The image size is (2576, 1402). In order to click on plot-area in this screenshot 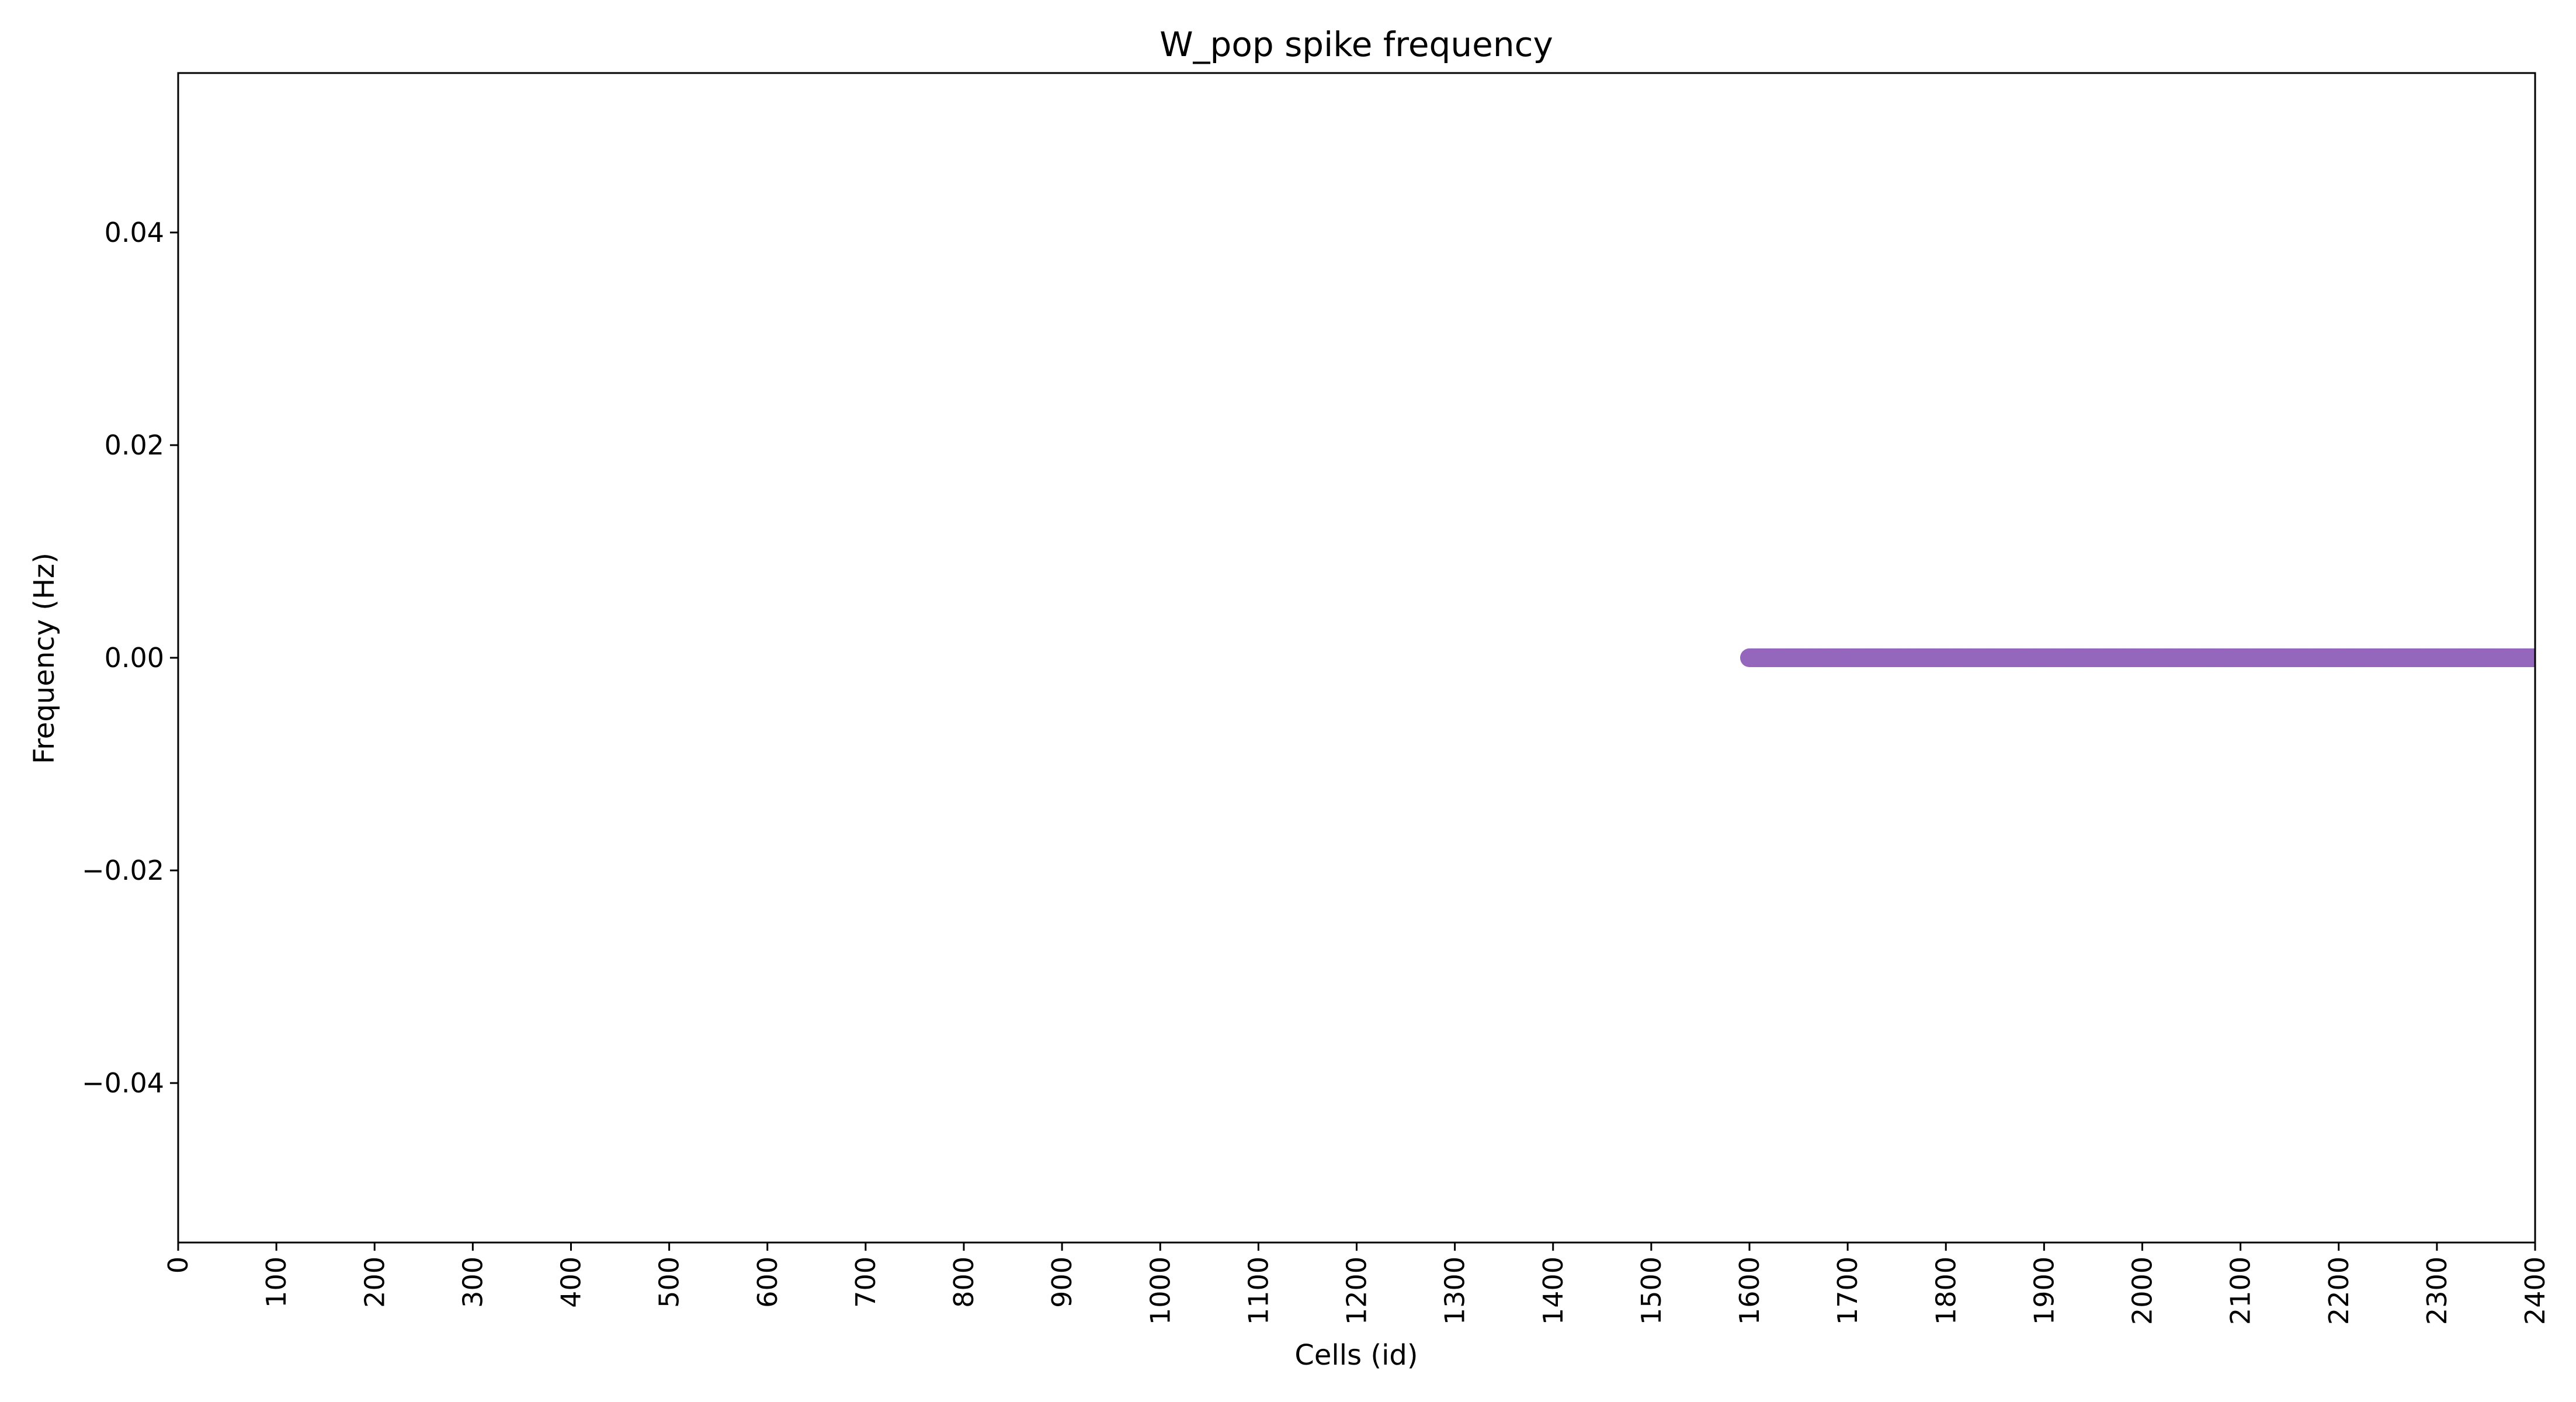, I will do `click(2137, 657)`.